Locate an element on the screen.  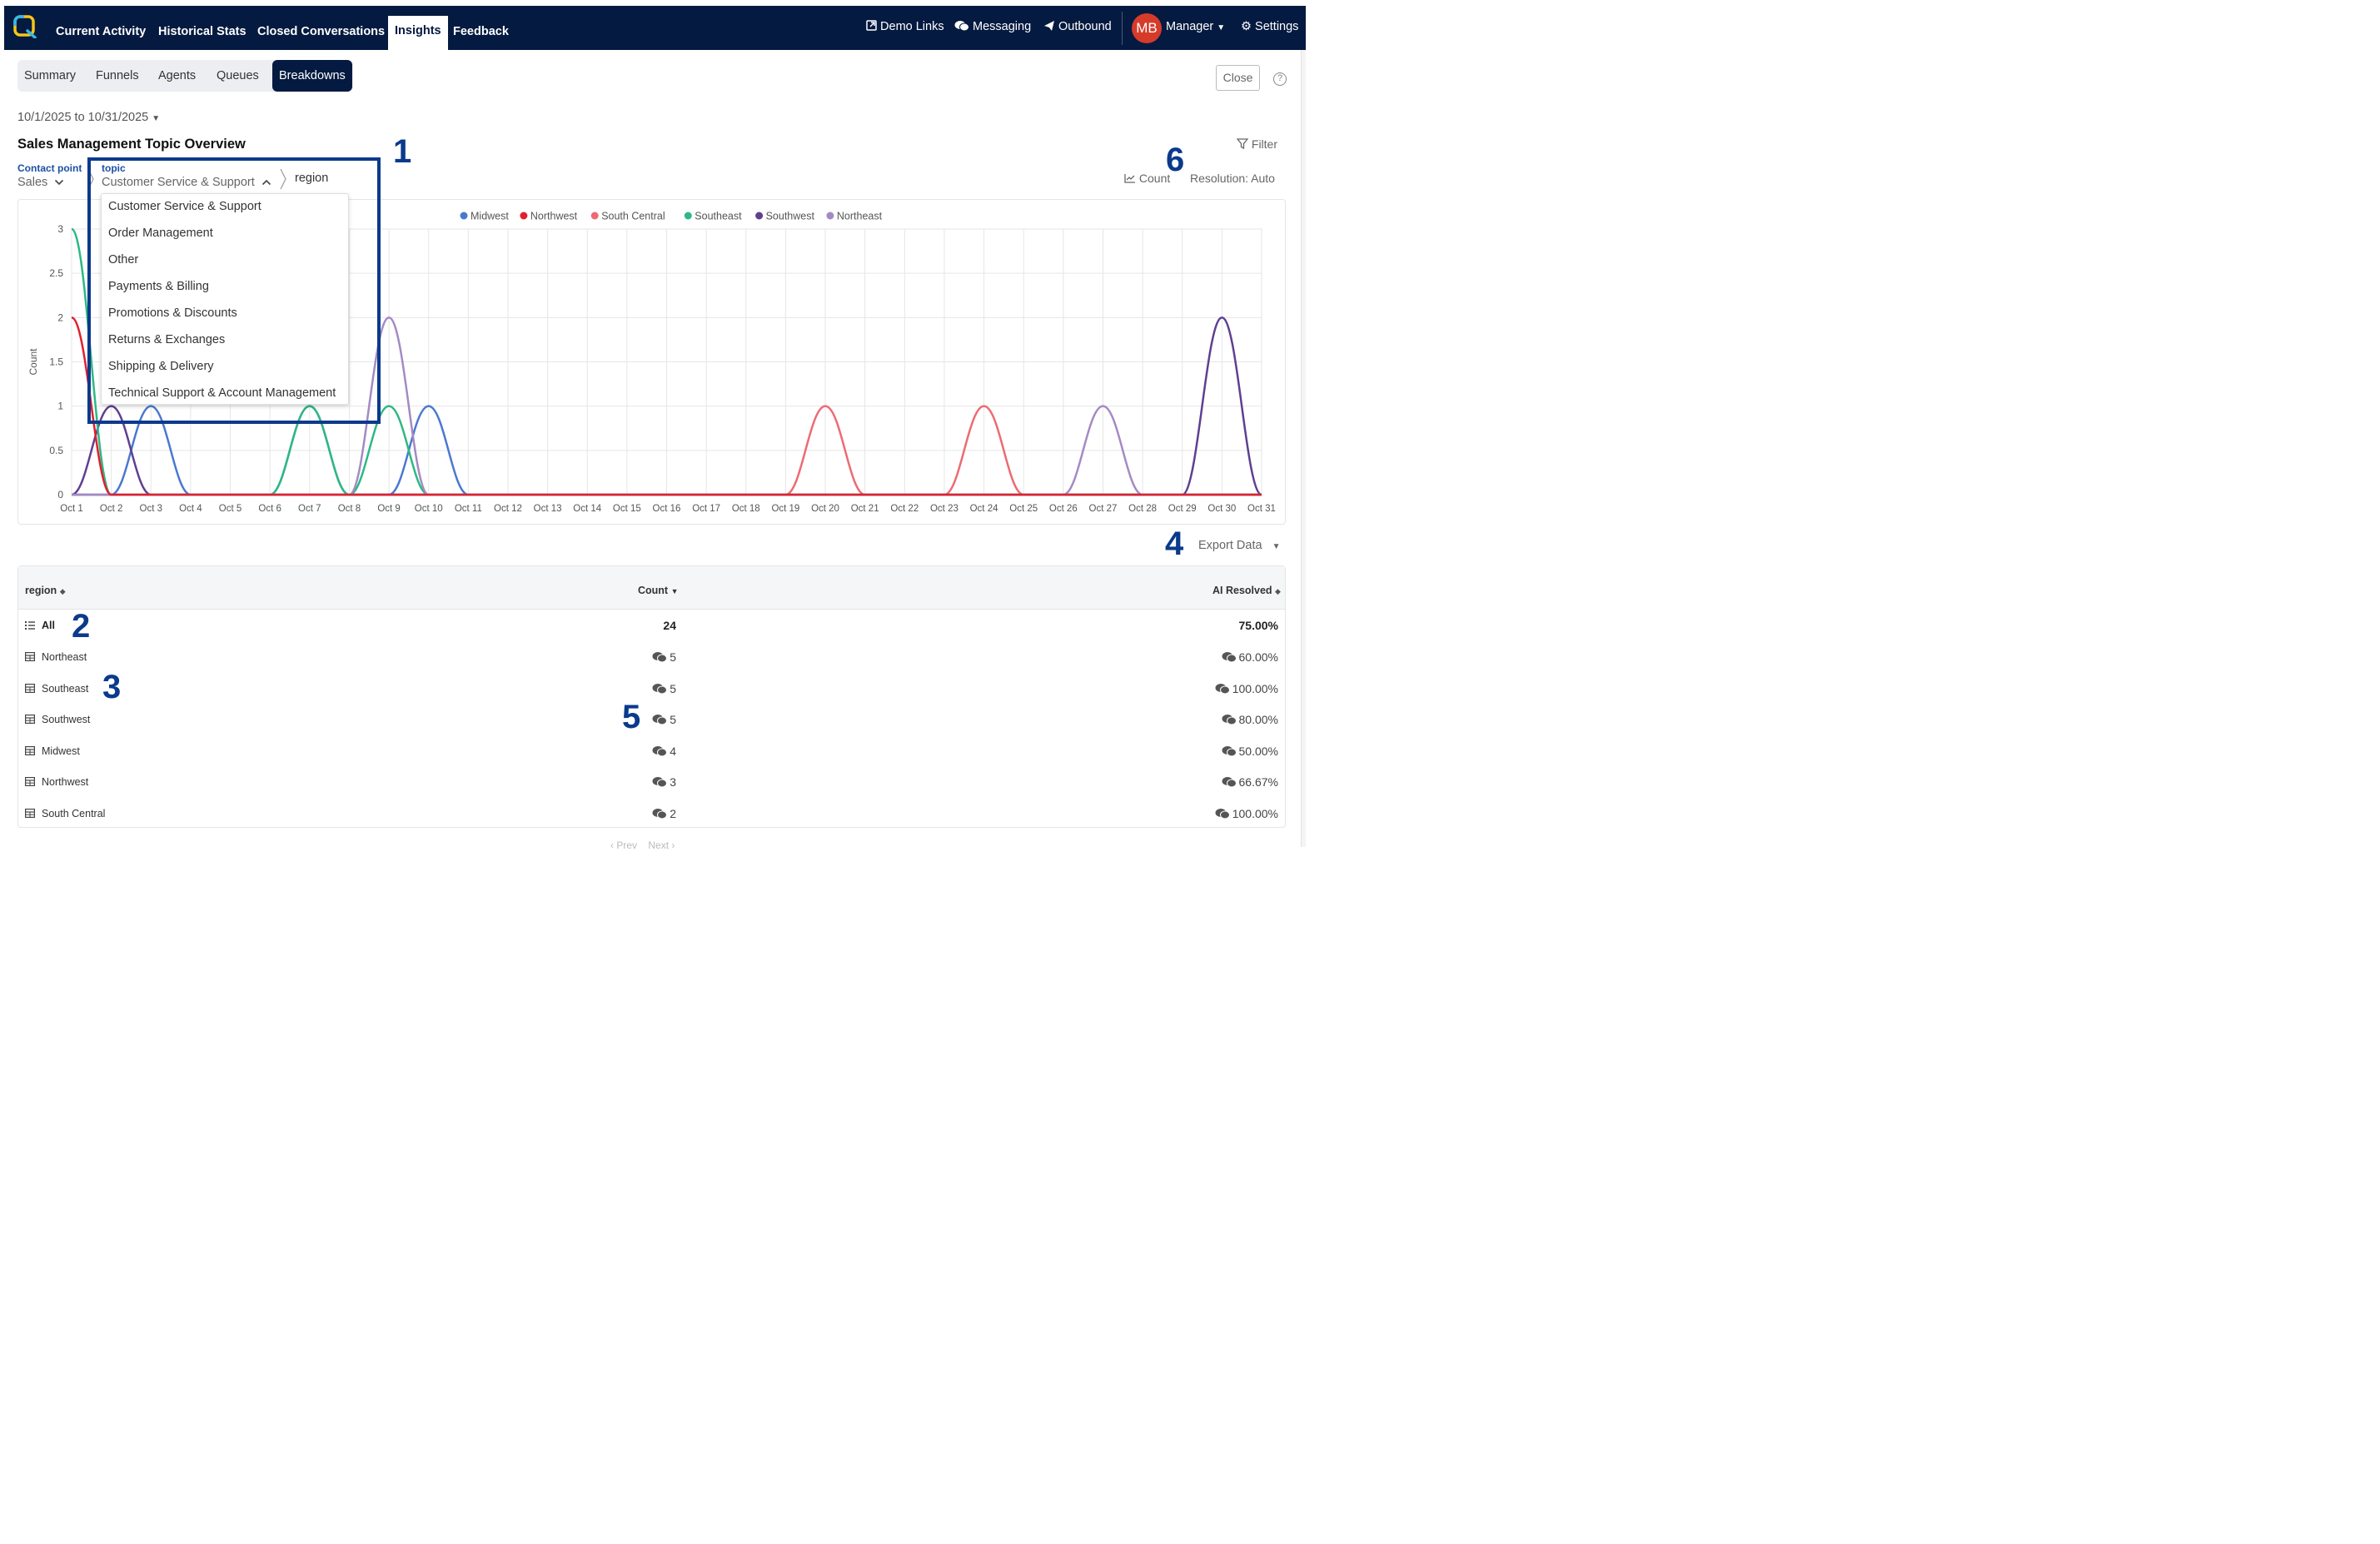
next-button: Next › is located at coordinates (661, 845).